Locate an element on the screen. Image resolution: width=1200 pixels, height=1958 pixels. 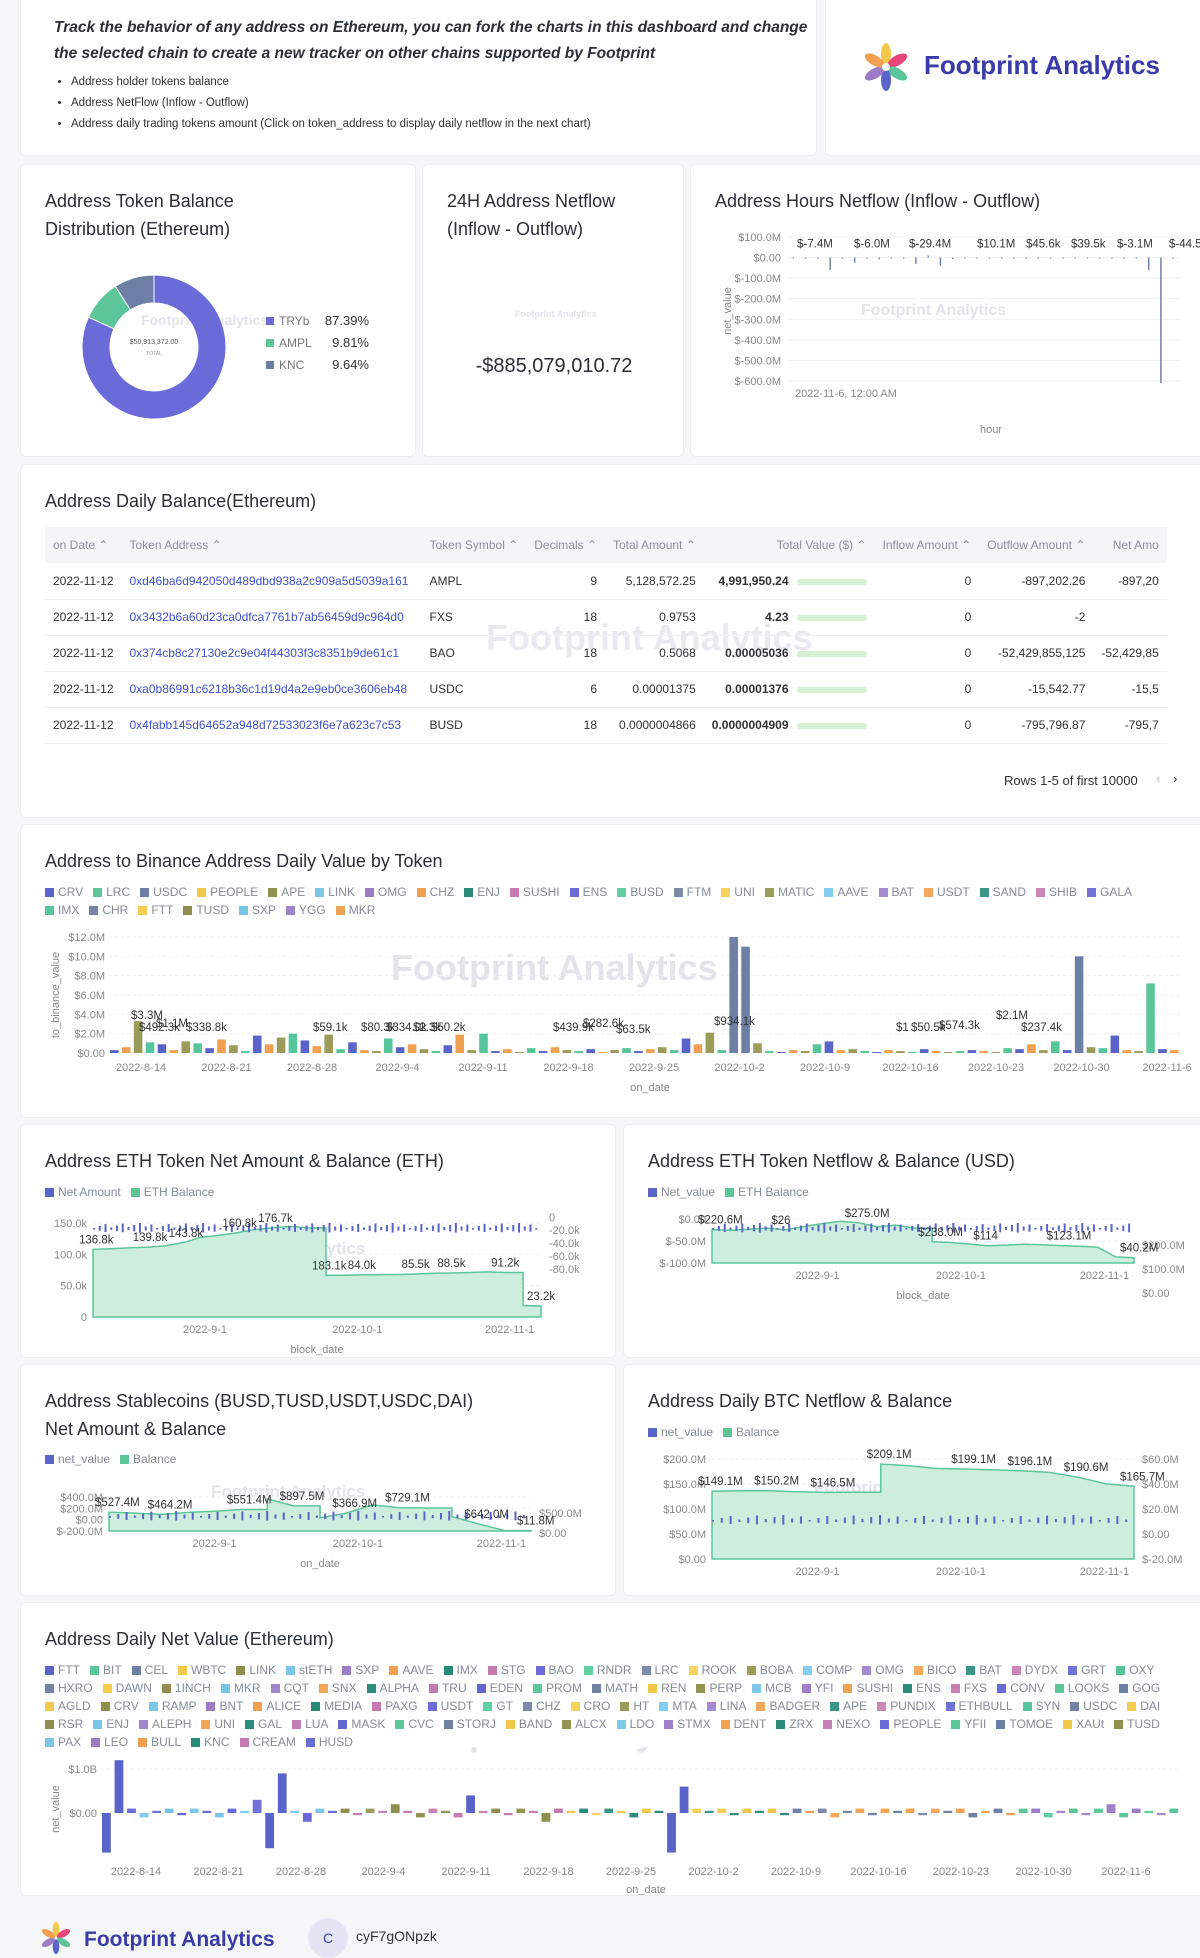
legend-item: PERP is located at coordinates (719, 1688).